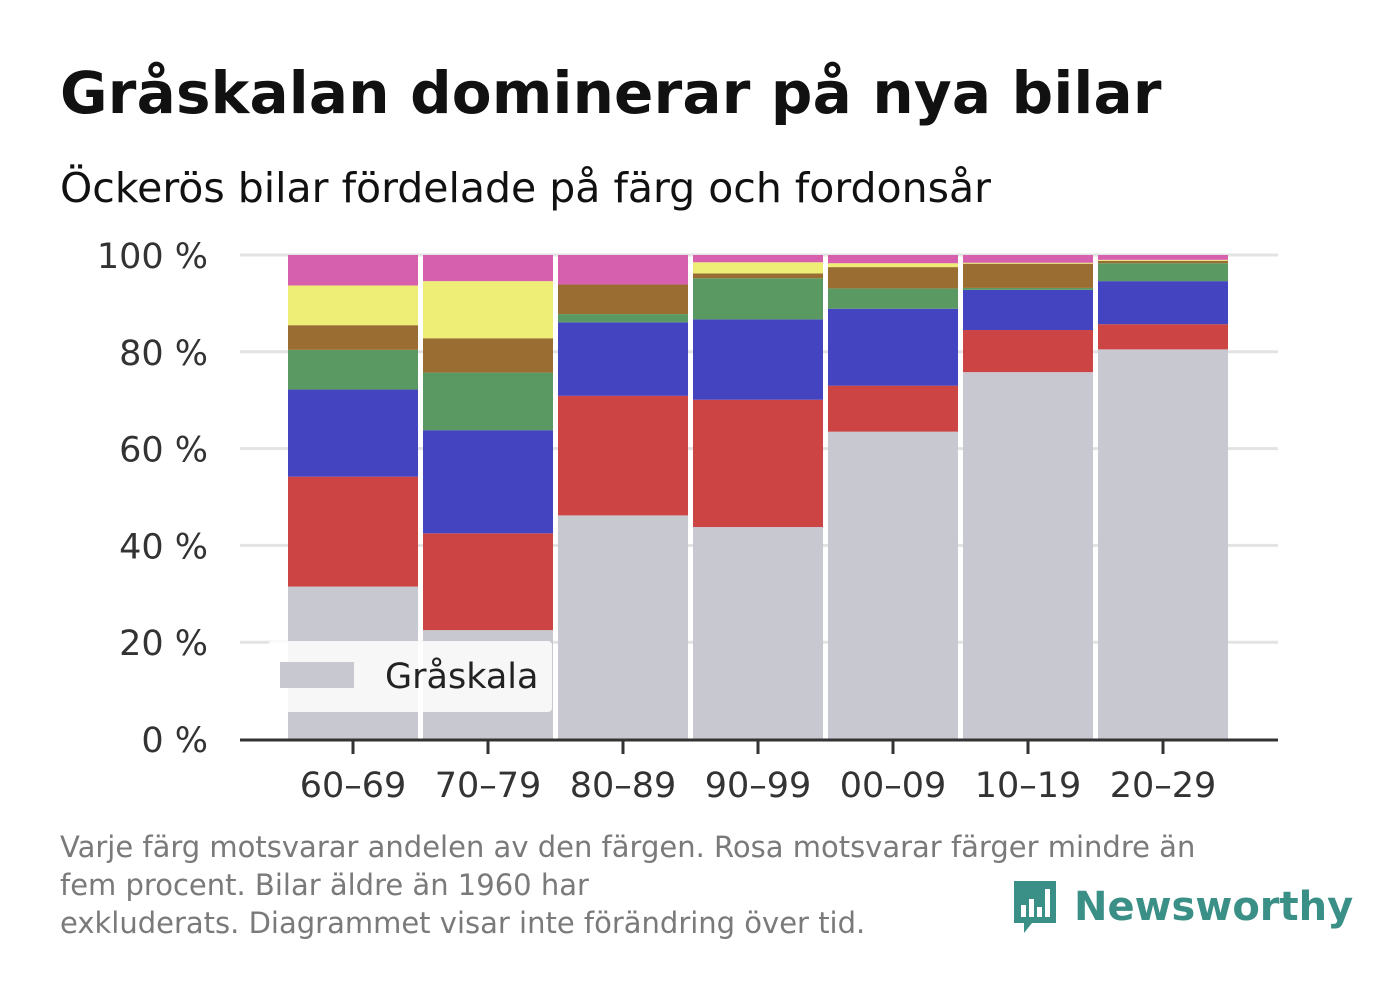 The height and width of the screenshot is (999, 1382). What do you see at coordinates (174, 741) in the screenshot?
I see `y-tick-label: 0 %` at bounding box center [174, 741].